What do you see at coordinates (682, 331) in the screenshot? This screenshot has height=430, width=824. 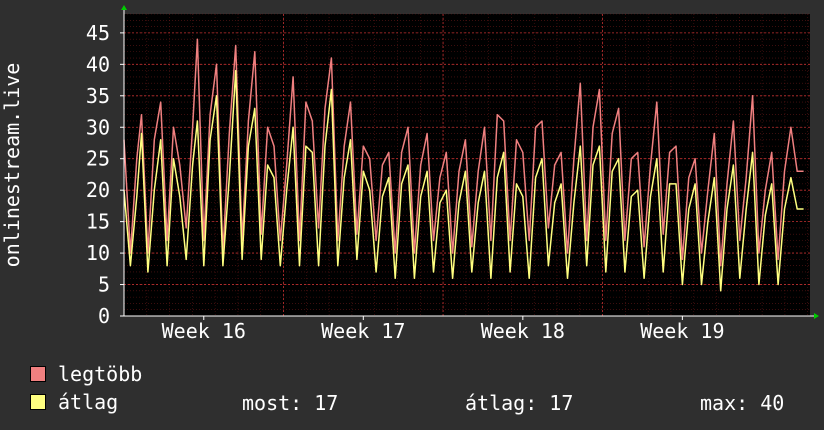 I see `x-tick-label: Week 19` at bounding box center [682, 331].